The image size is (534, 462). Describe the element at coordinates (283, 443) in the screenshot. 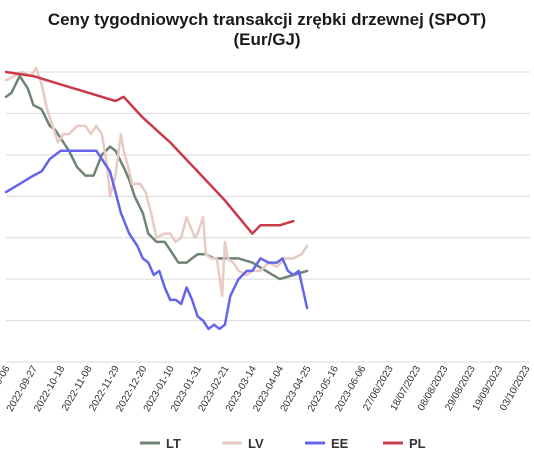

I see `legend: LT LV EE PL` at that location.